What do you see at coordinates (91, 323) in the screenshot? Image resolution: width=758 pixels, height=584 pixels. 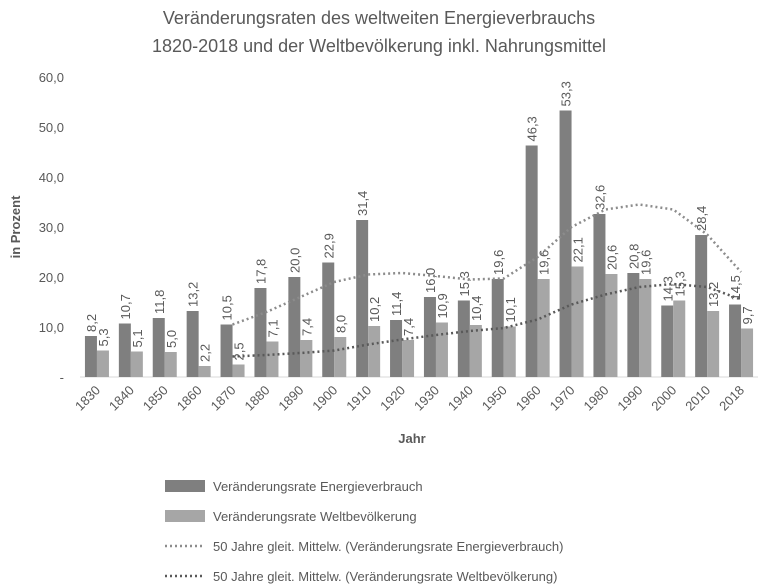 I see `value-label: 8,2` at bounding box center [91, 323].